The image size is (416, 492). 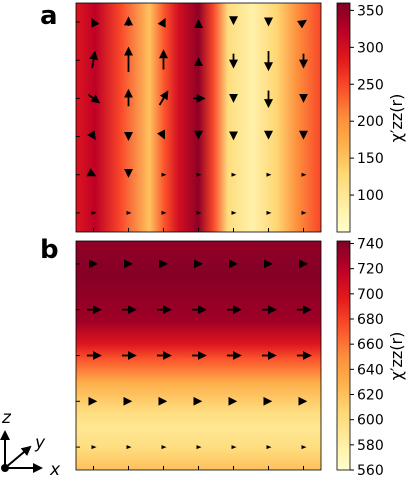 I want to click on panel-label-a: a, so click(x=49, y=16).